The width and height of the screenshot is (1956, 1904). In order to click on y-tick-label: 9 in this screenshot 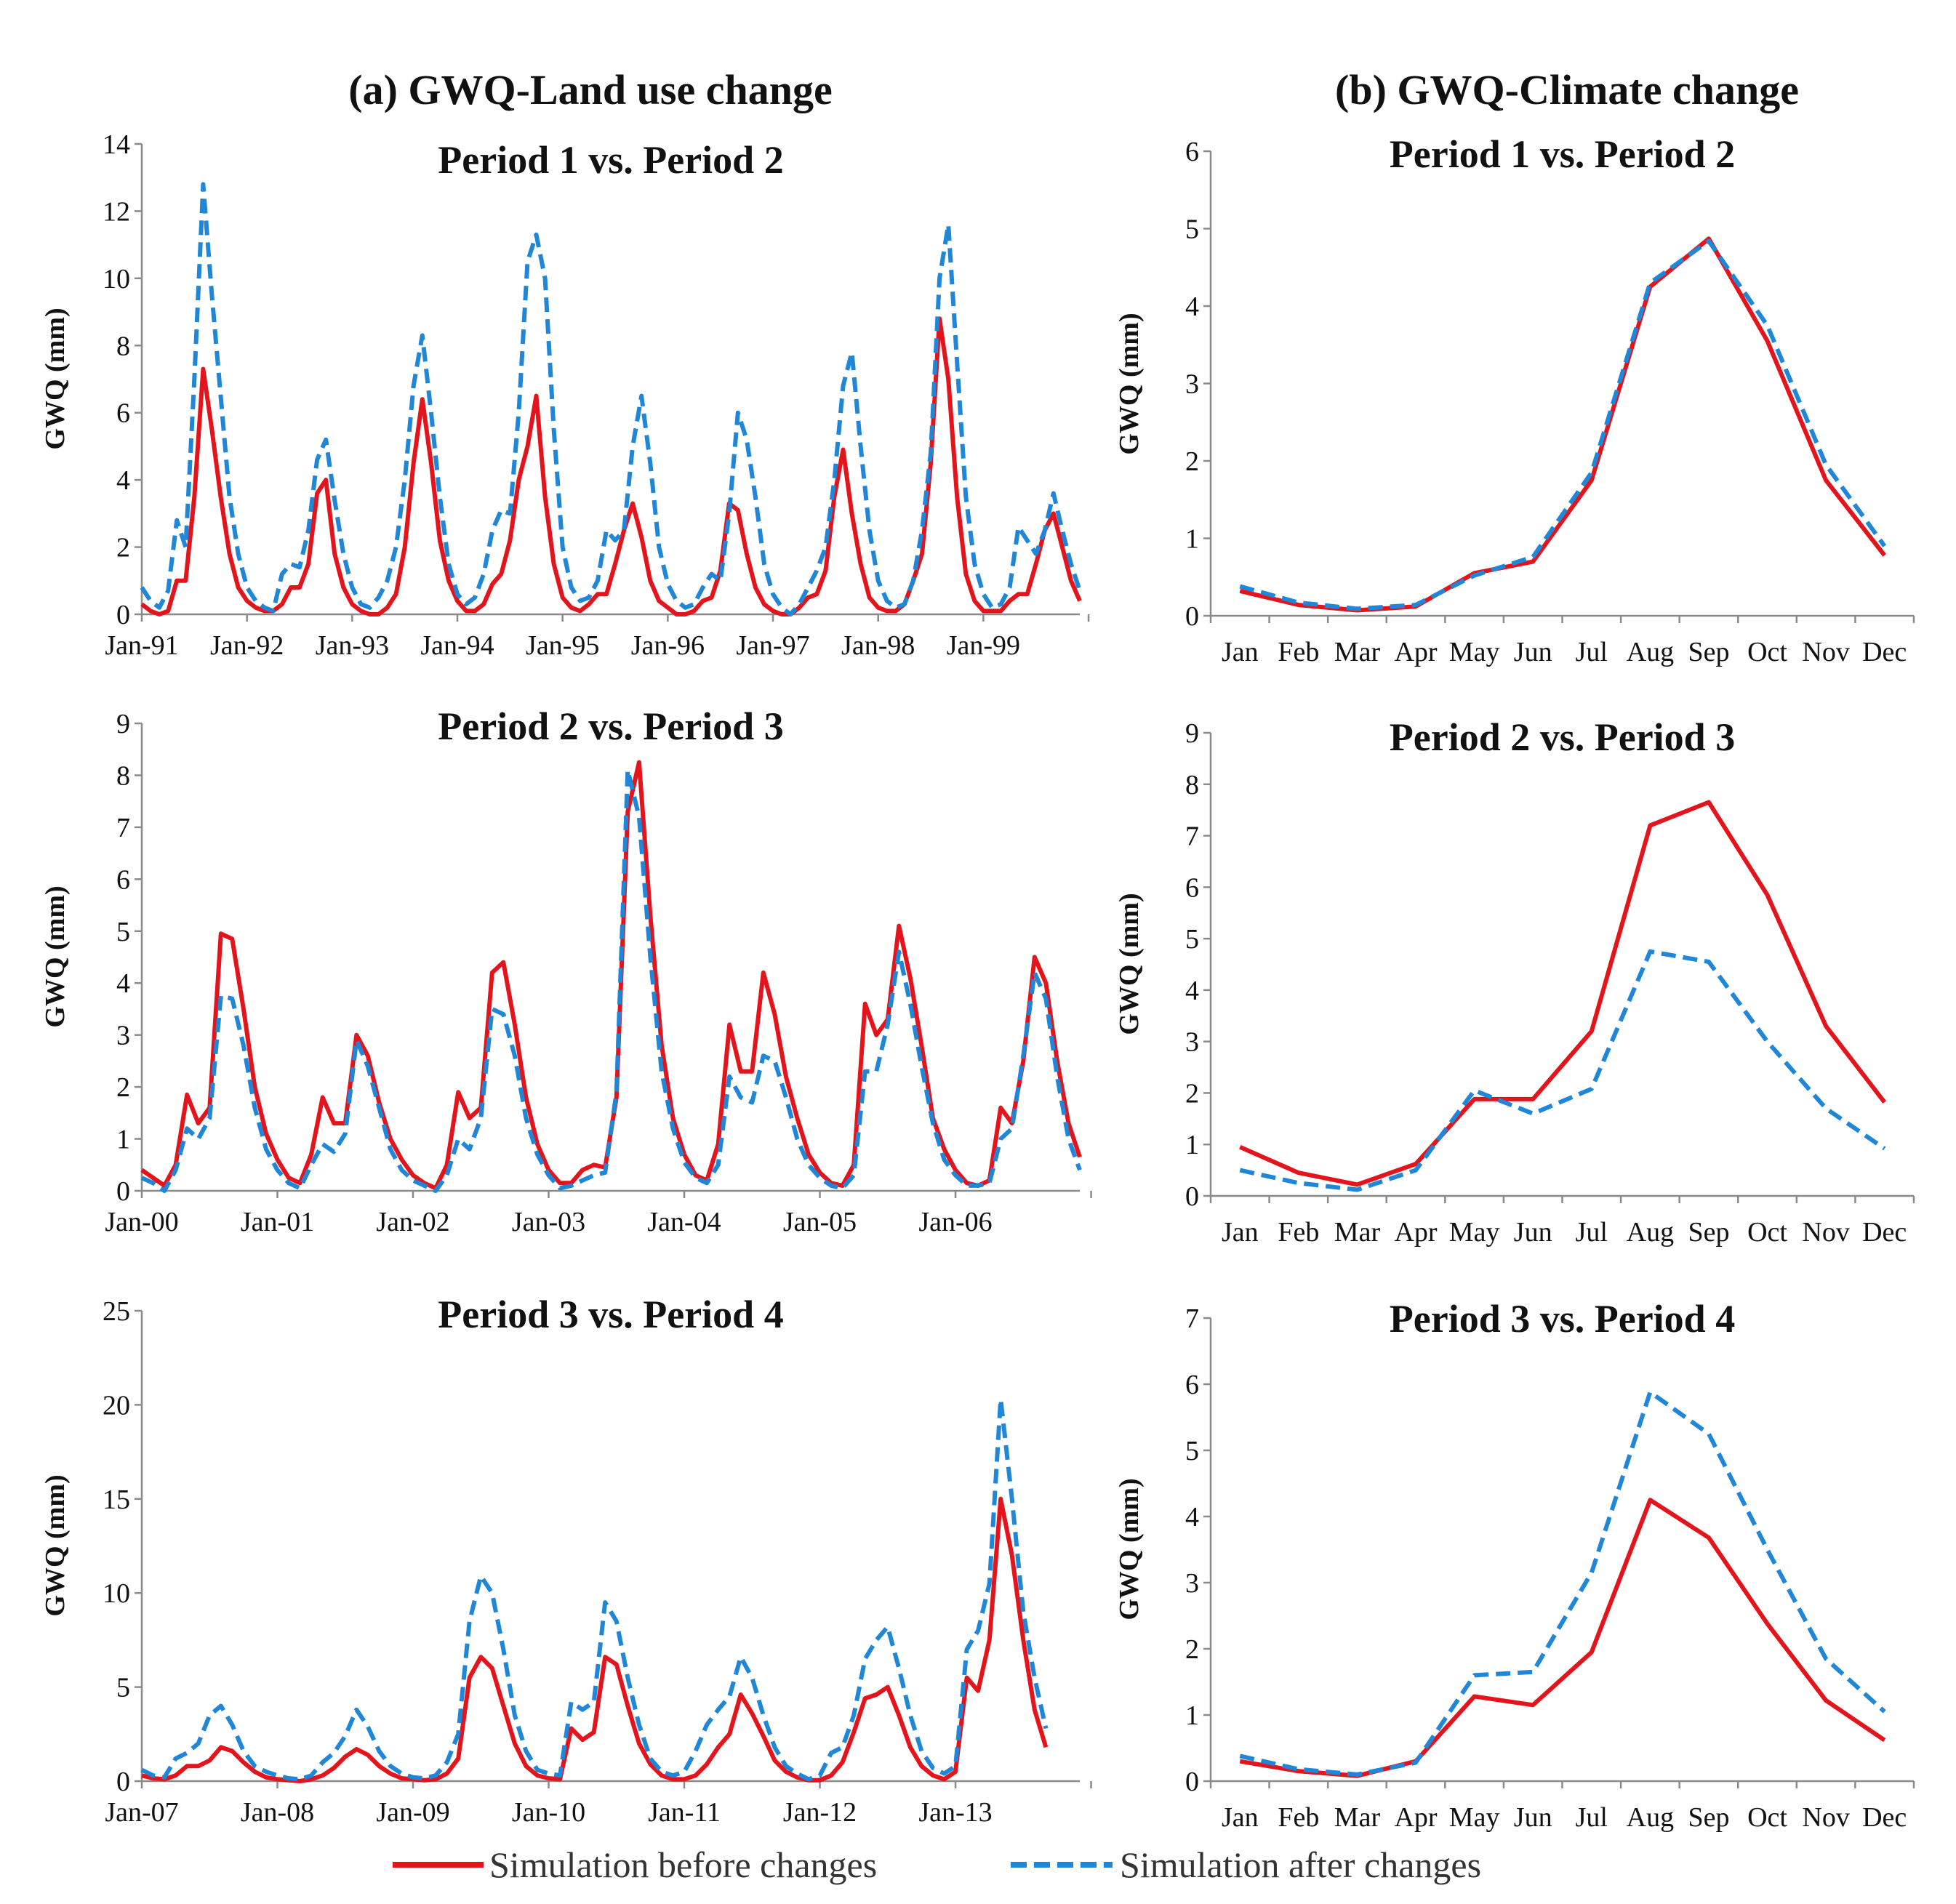, I will do `click(1192, 733)`.